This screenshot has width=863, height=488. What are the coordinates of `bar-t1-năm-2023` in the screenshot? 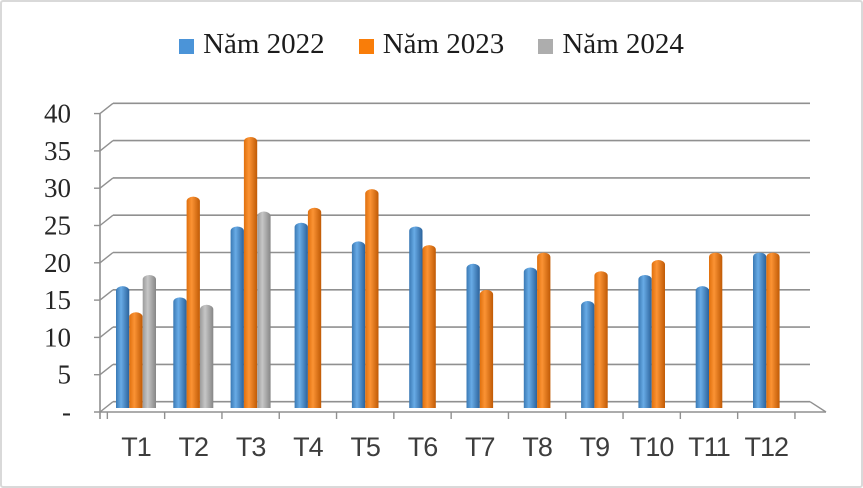 It's located at (136, 360).